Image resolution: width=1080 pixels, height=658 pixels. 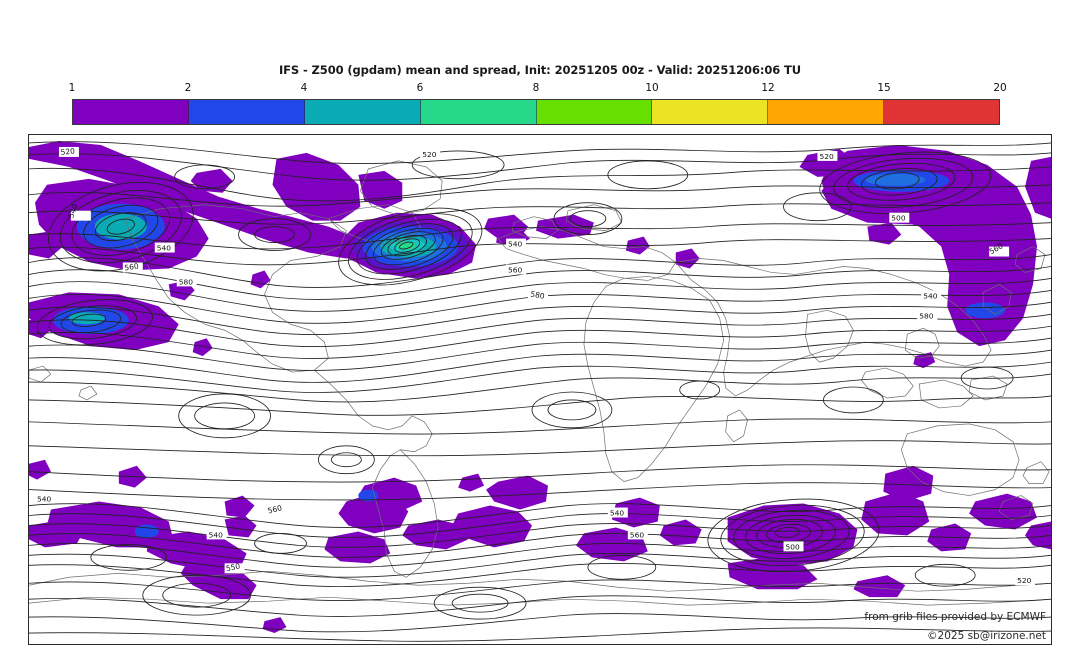 What do you see at coordinates (240, 526) in the screenshot?
I see `spread-patch-spac4` at bounding box center [240, 526].